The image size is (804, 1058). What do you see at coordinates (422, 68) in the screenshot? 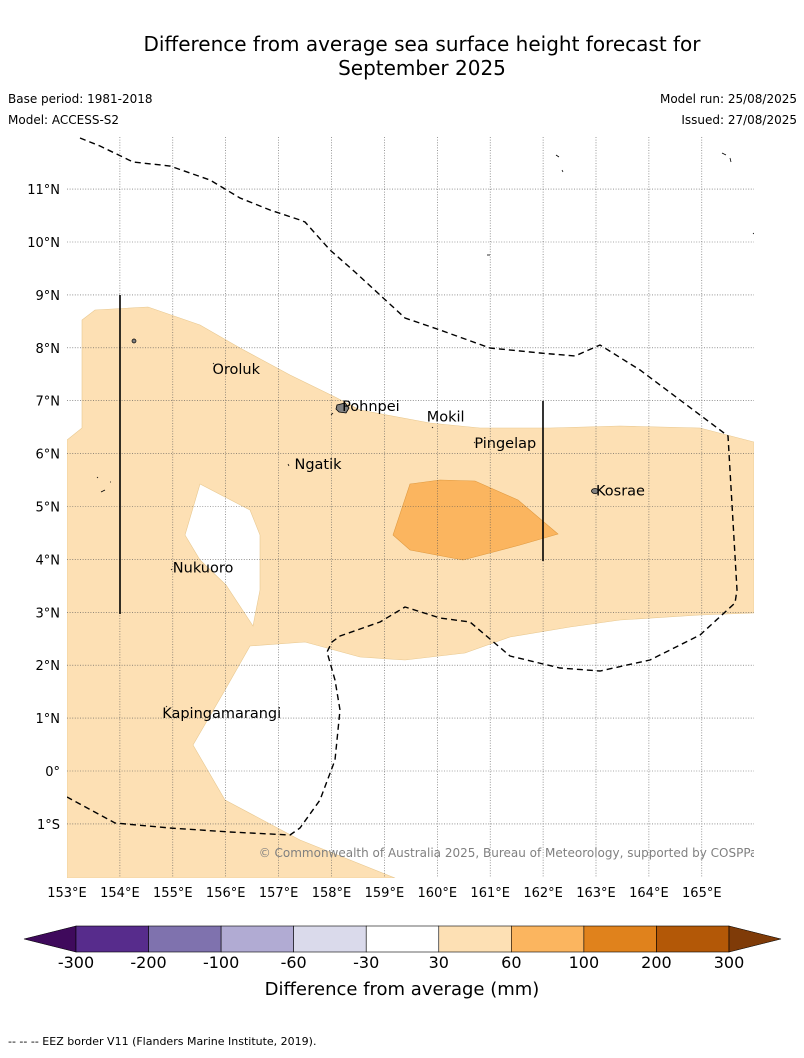
I see `title-line-2: September 2025` at bounding box center [422, 68].